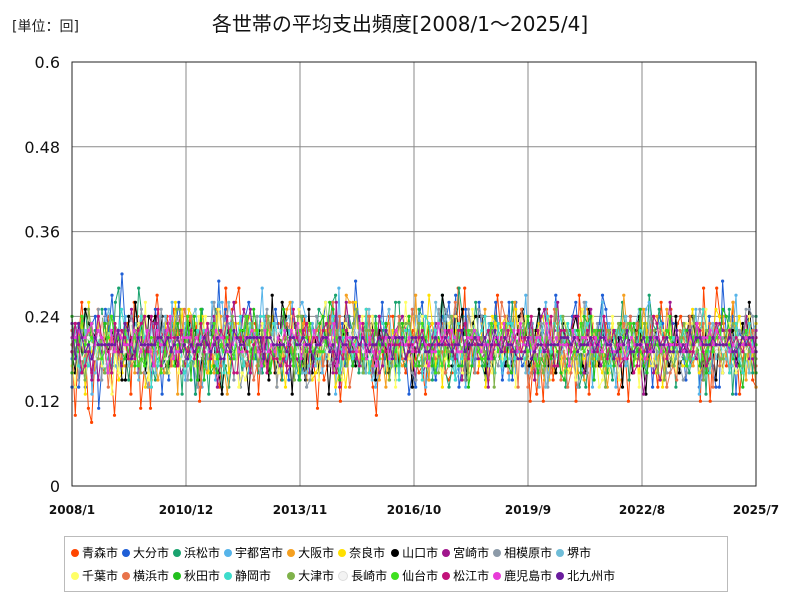 This screenshot has height=600, width=800. What do you see at coordinates (414, 510) in the screenshot?
I see `x-tick-label: 2016/10` at bounding box center [414, 510].